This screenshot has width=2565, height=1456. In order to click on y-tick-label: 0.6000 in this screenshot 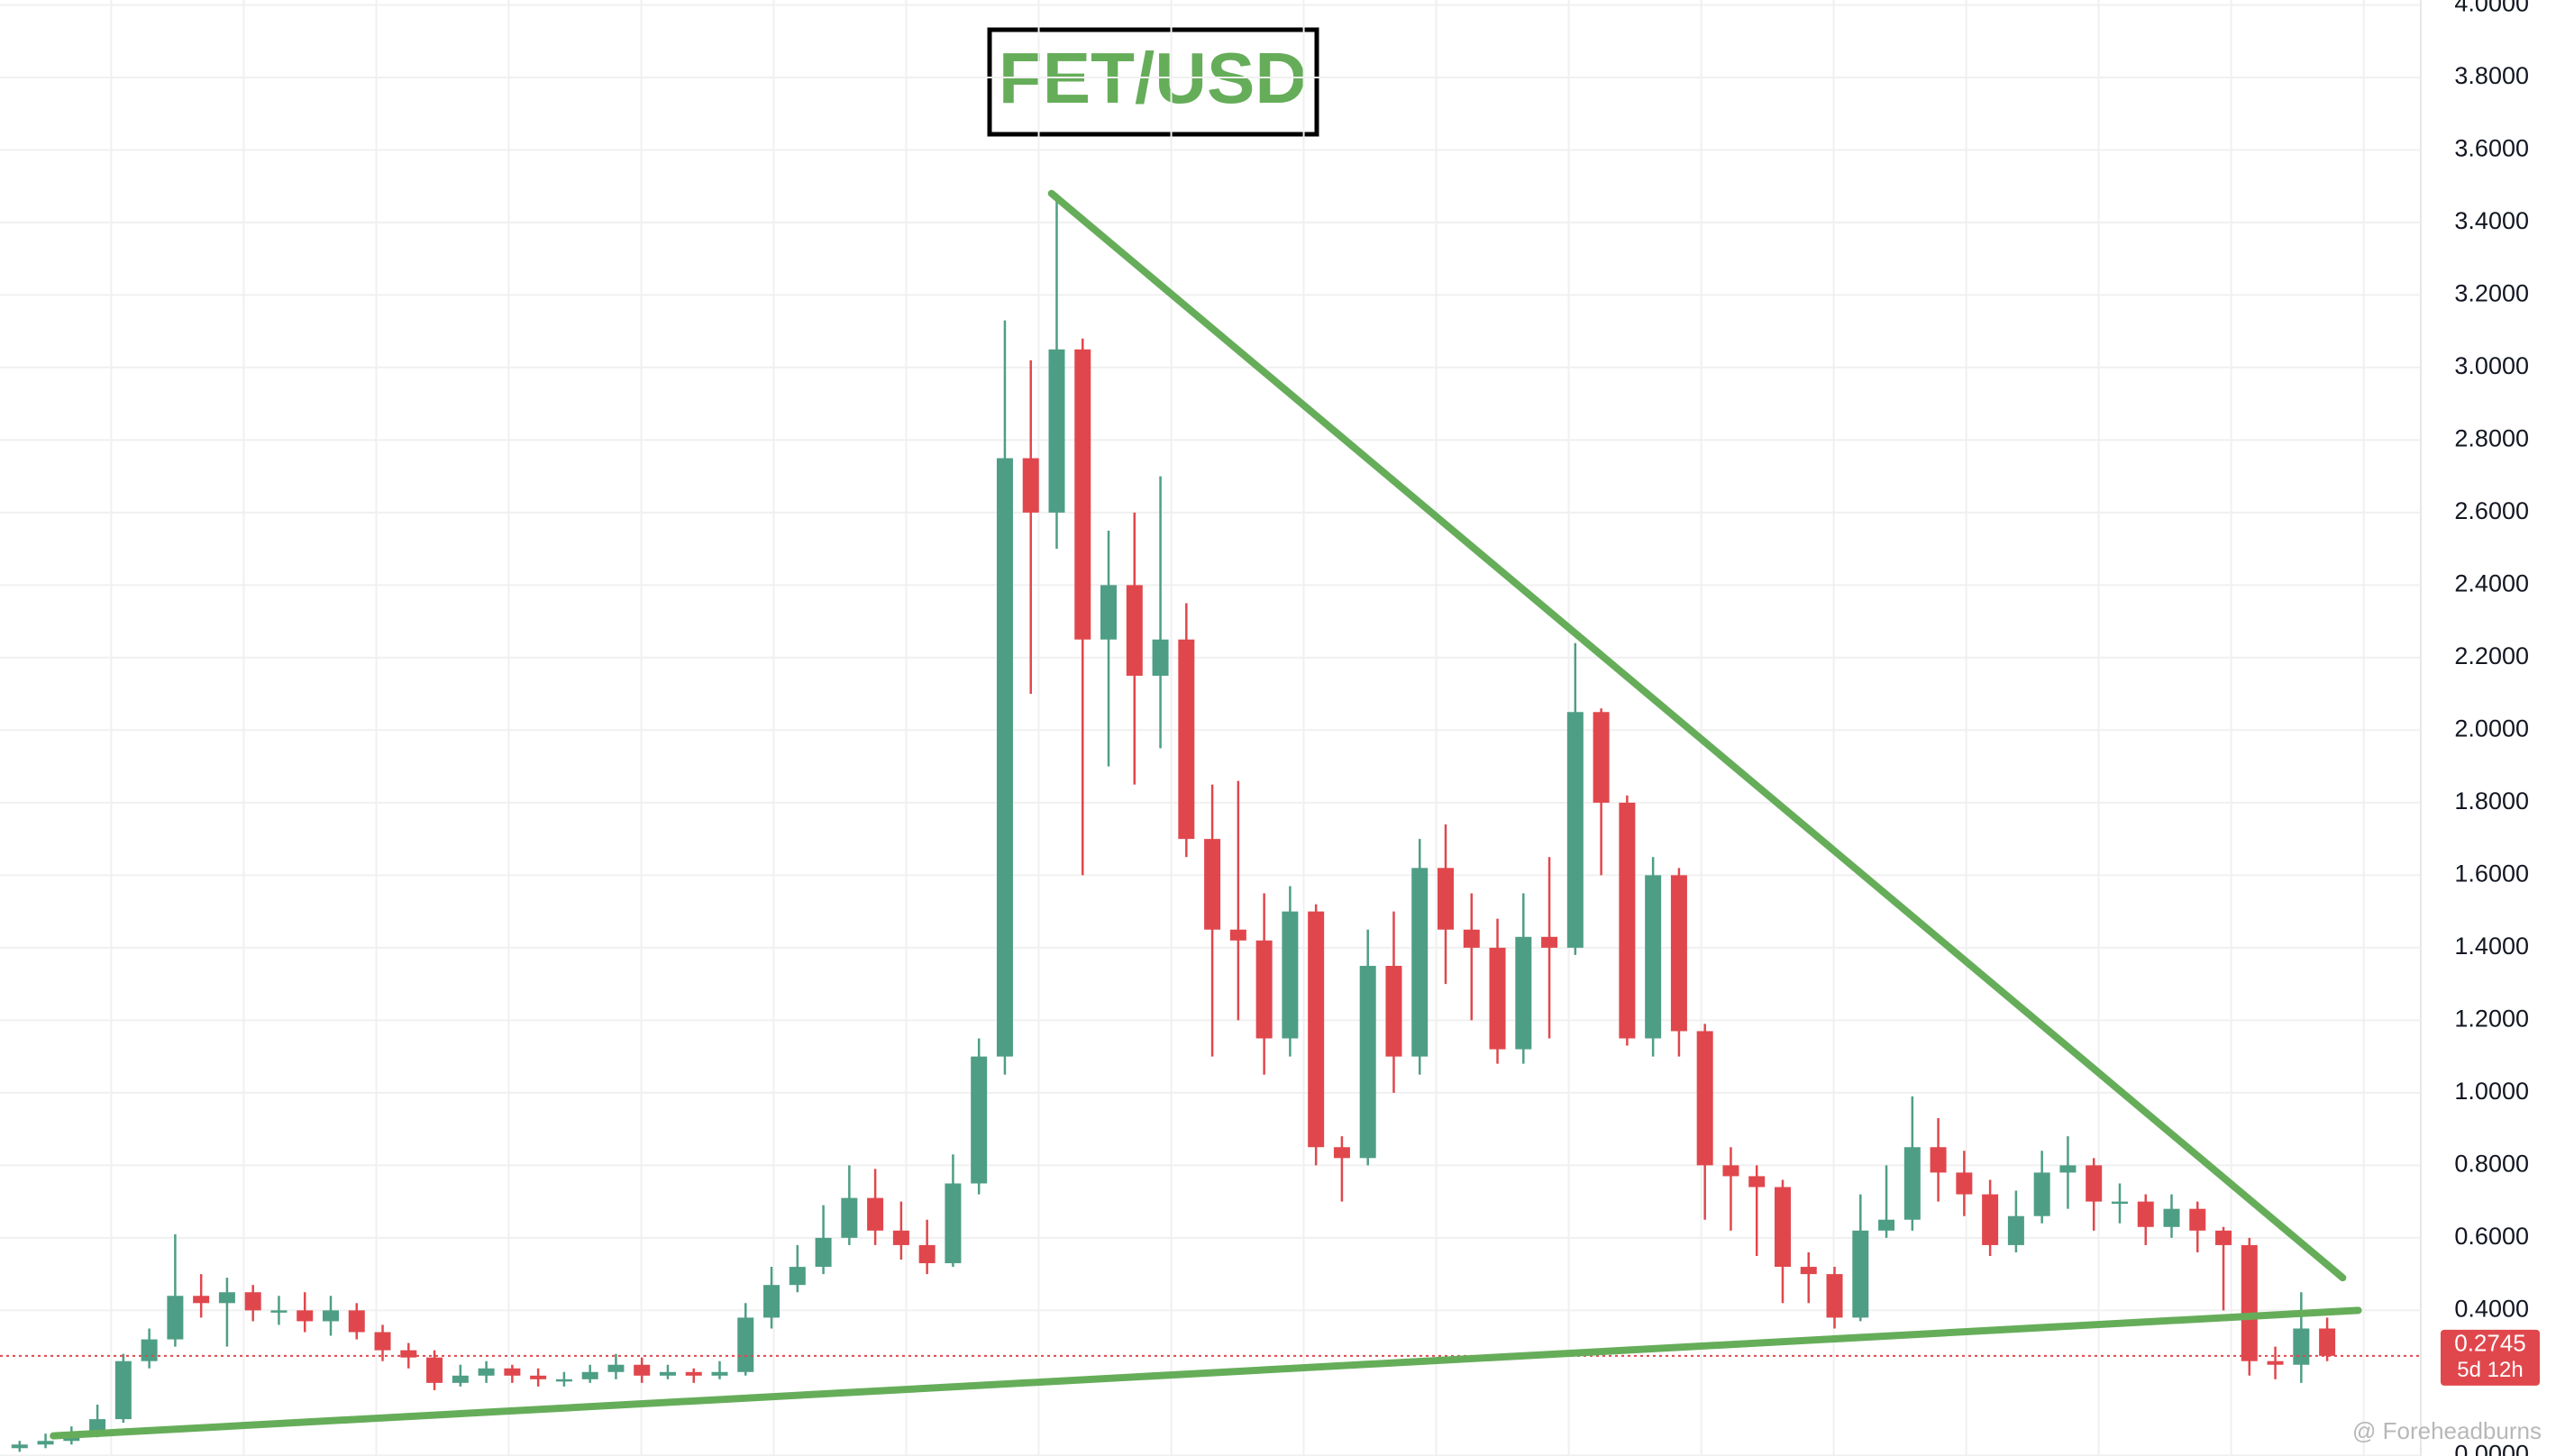, I will do `click(2491, 1237)`.